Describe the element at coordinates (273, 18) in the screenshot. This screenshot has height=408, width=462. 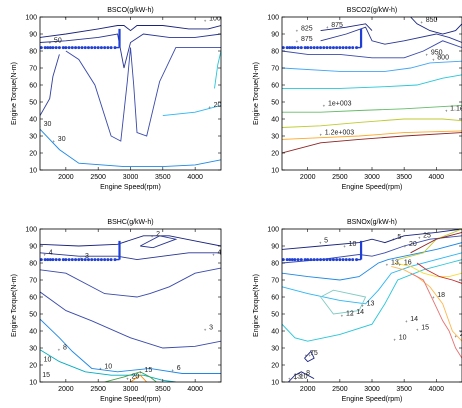
I see `chart-2-ytick-label-10: 100` at that location.